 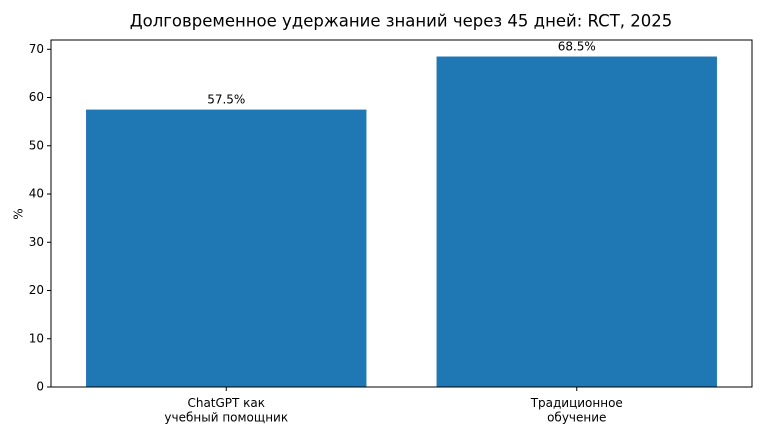 I want to click on y-tick-label: 10, so click(x=36, y=338).